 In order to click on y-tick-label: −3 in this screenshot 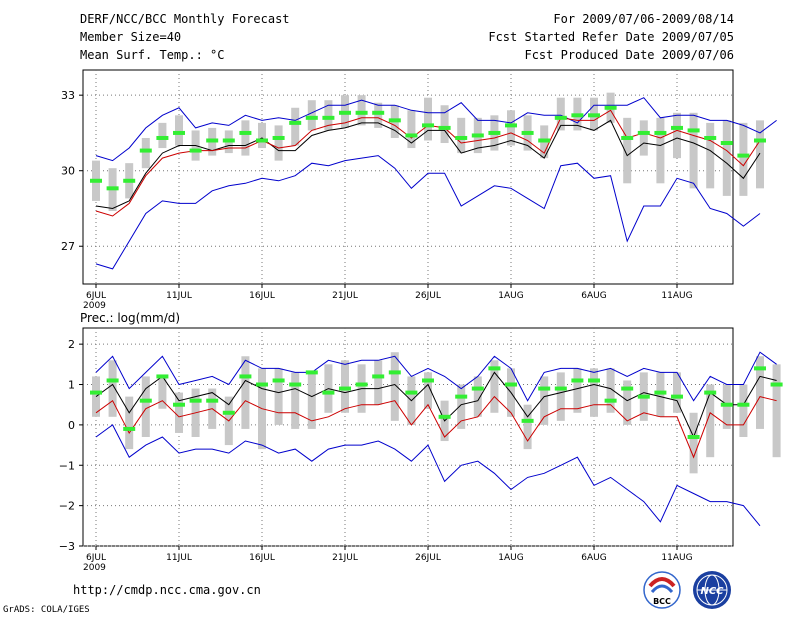, I will do `click(67, 546)`.